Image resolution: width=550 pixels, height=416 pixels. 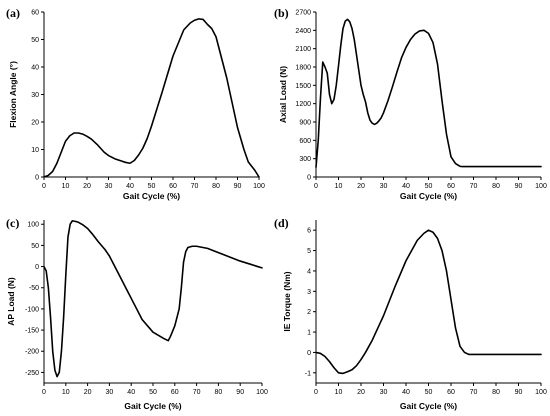 I want to click on y-tick-label: 2100, so click(x=303, y=49).